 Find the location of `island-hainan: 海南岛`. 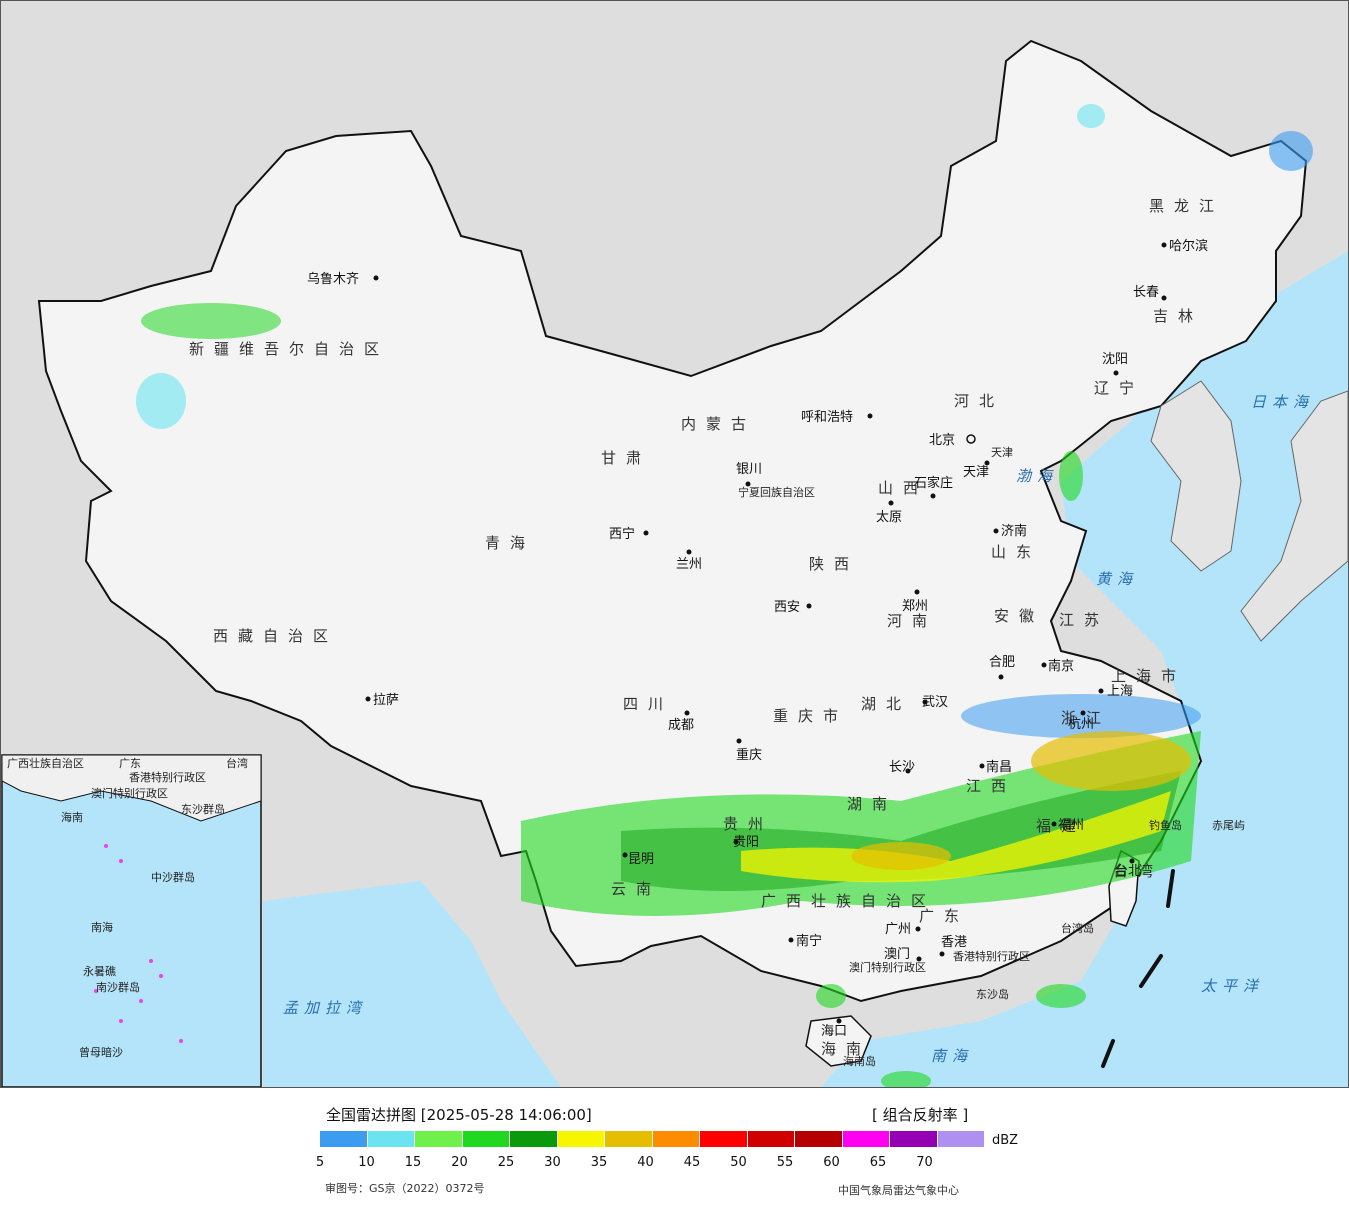

island-hainan: 海南岛 is located at coordinates (859, 1061).